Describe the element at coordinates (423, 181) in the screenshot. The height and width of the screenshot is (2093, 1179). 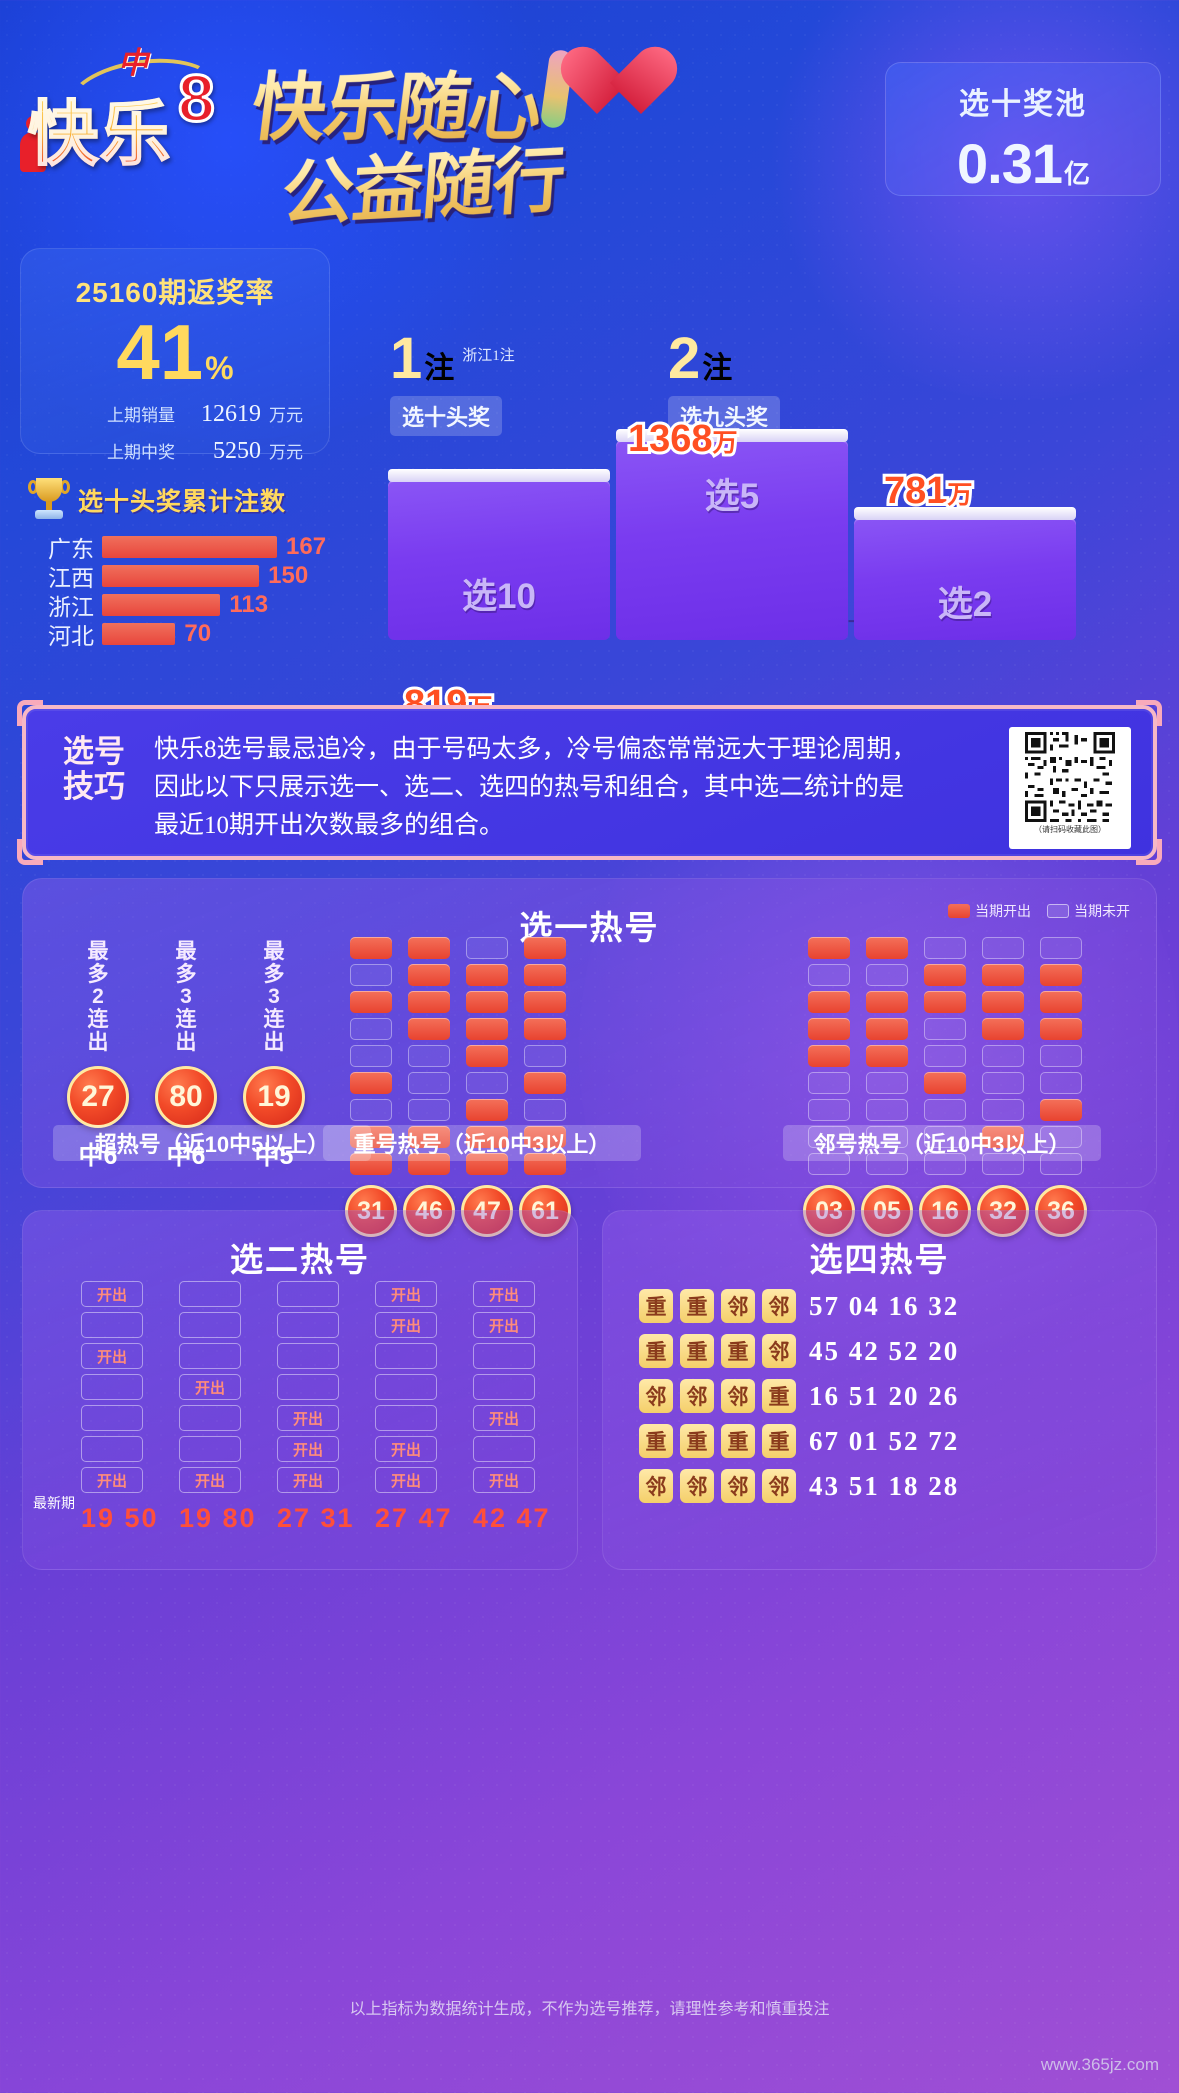
I see `headline-line-2: 公益随行` at that location.